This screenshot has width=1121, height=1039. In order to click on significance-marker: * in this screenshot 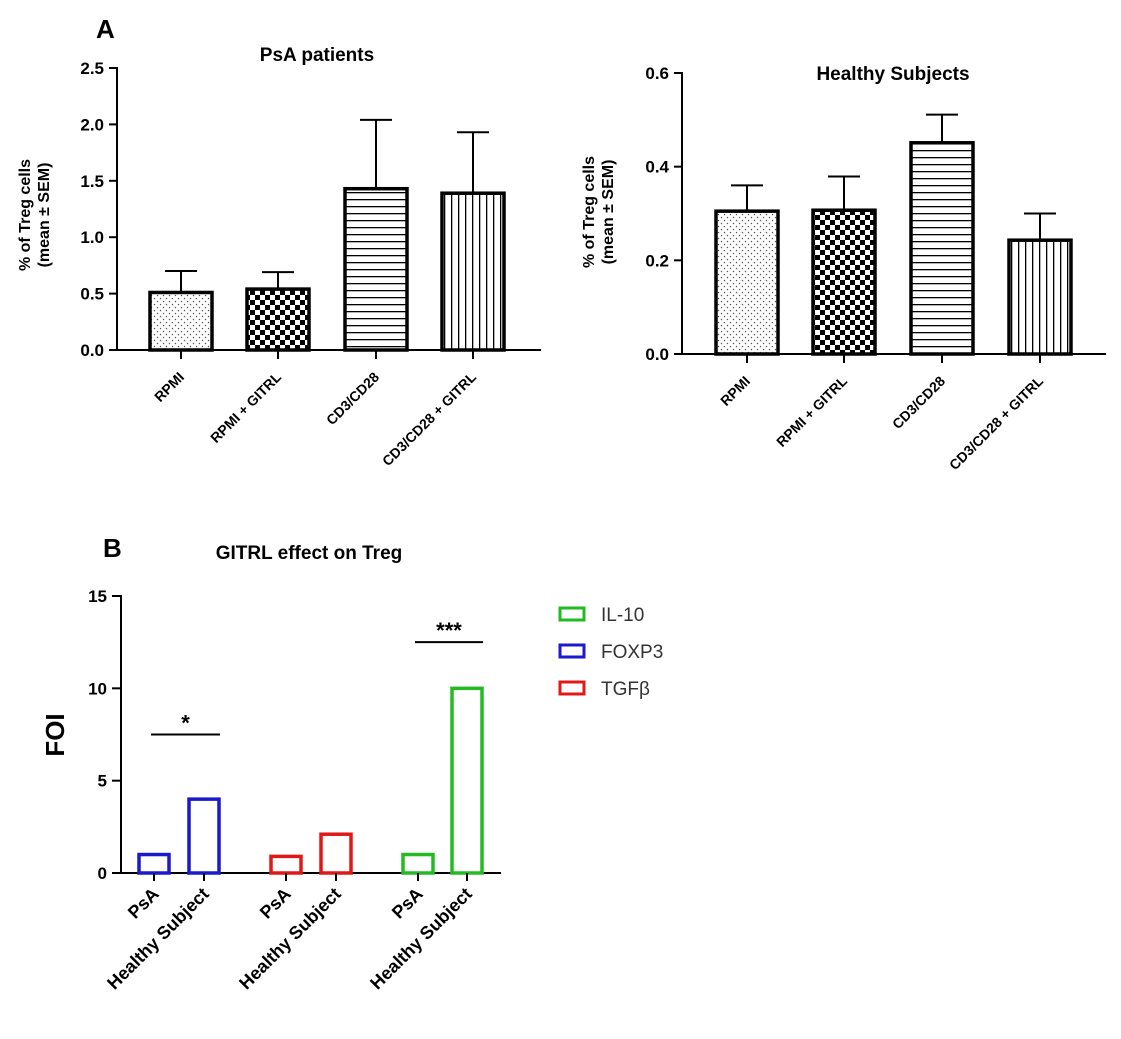, I will do `click(185, 723)`.